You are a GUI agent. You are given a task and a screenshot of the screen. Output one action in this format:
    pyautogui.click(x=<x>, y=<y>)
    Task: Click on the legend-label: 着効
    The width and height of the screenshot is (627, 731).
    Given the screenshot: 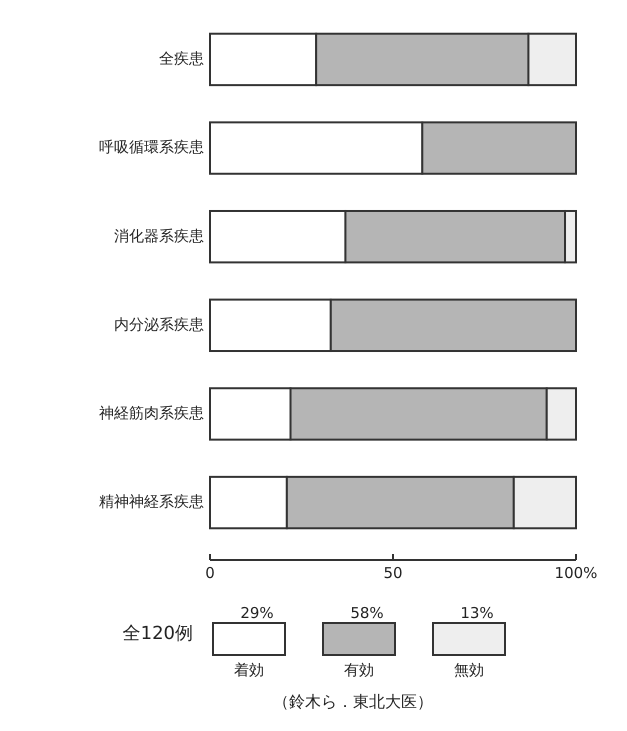 What is the action you would take?
    pyautogui.click(x=249, y=670)
    